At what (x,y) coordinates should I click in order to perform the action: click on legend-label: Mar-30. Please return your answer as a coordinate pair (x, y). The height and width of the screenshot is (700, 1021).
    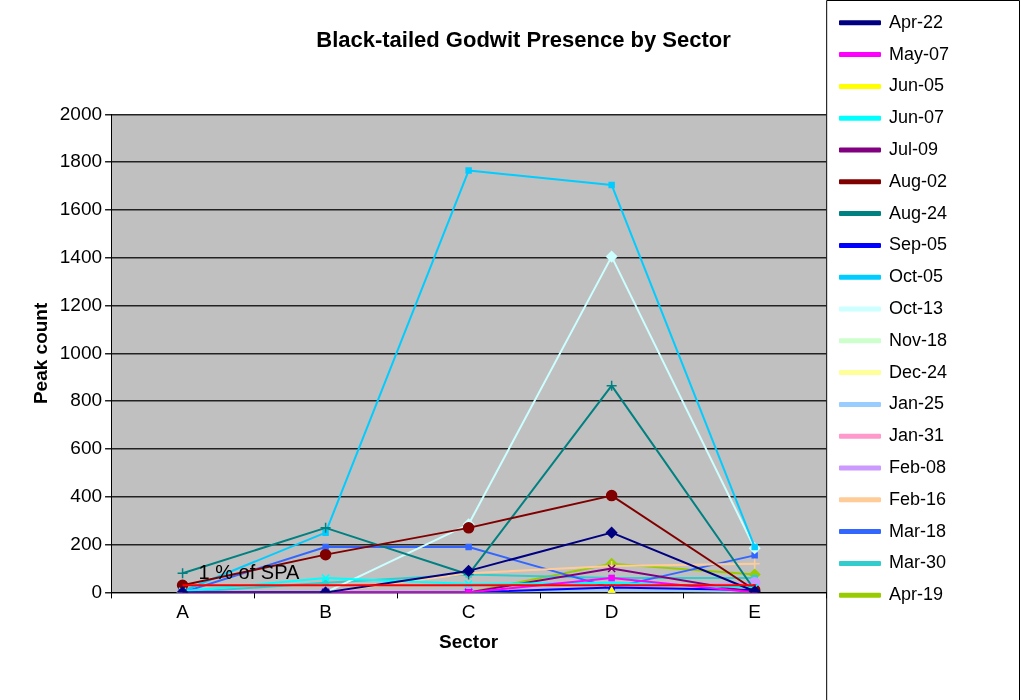
    Looking at the image, I should click on (917, 562).